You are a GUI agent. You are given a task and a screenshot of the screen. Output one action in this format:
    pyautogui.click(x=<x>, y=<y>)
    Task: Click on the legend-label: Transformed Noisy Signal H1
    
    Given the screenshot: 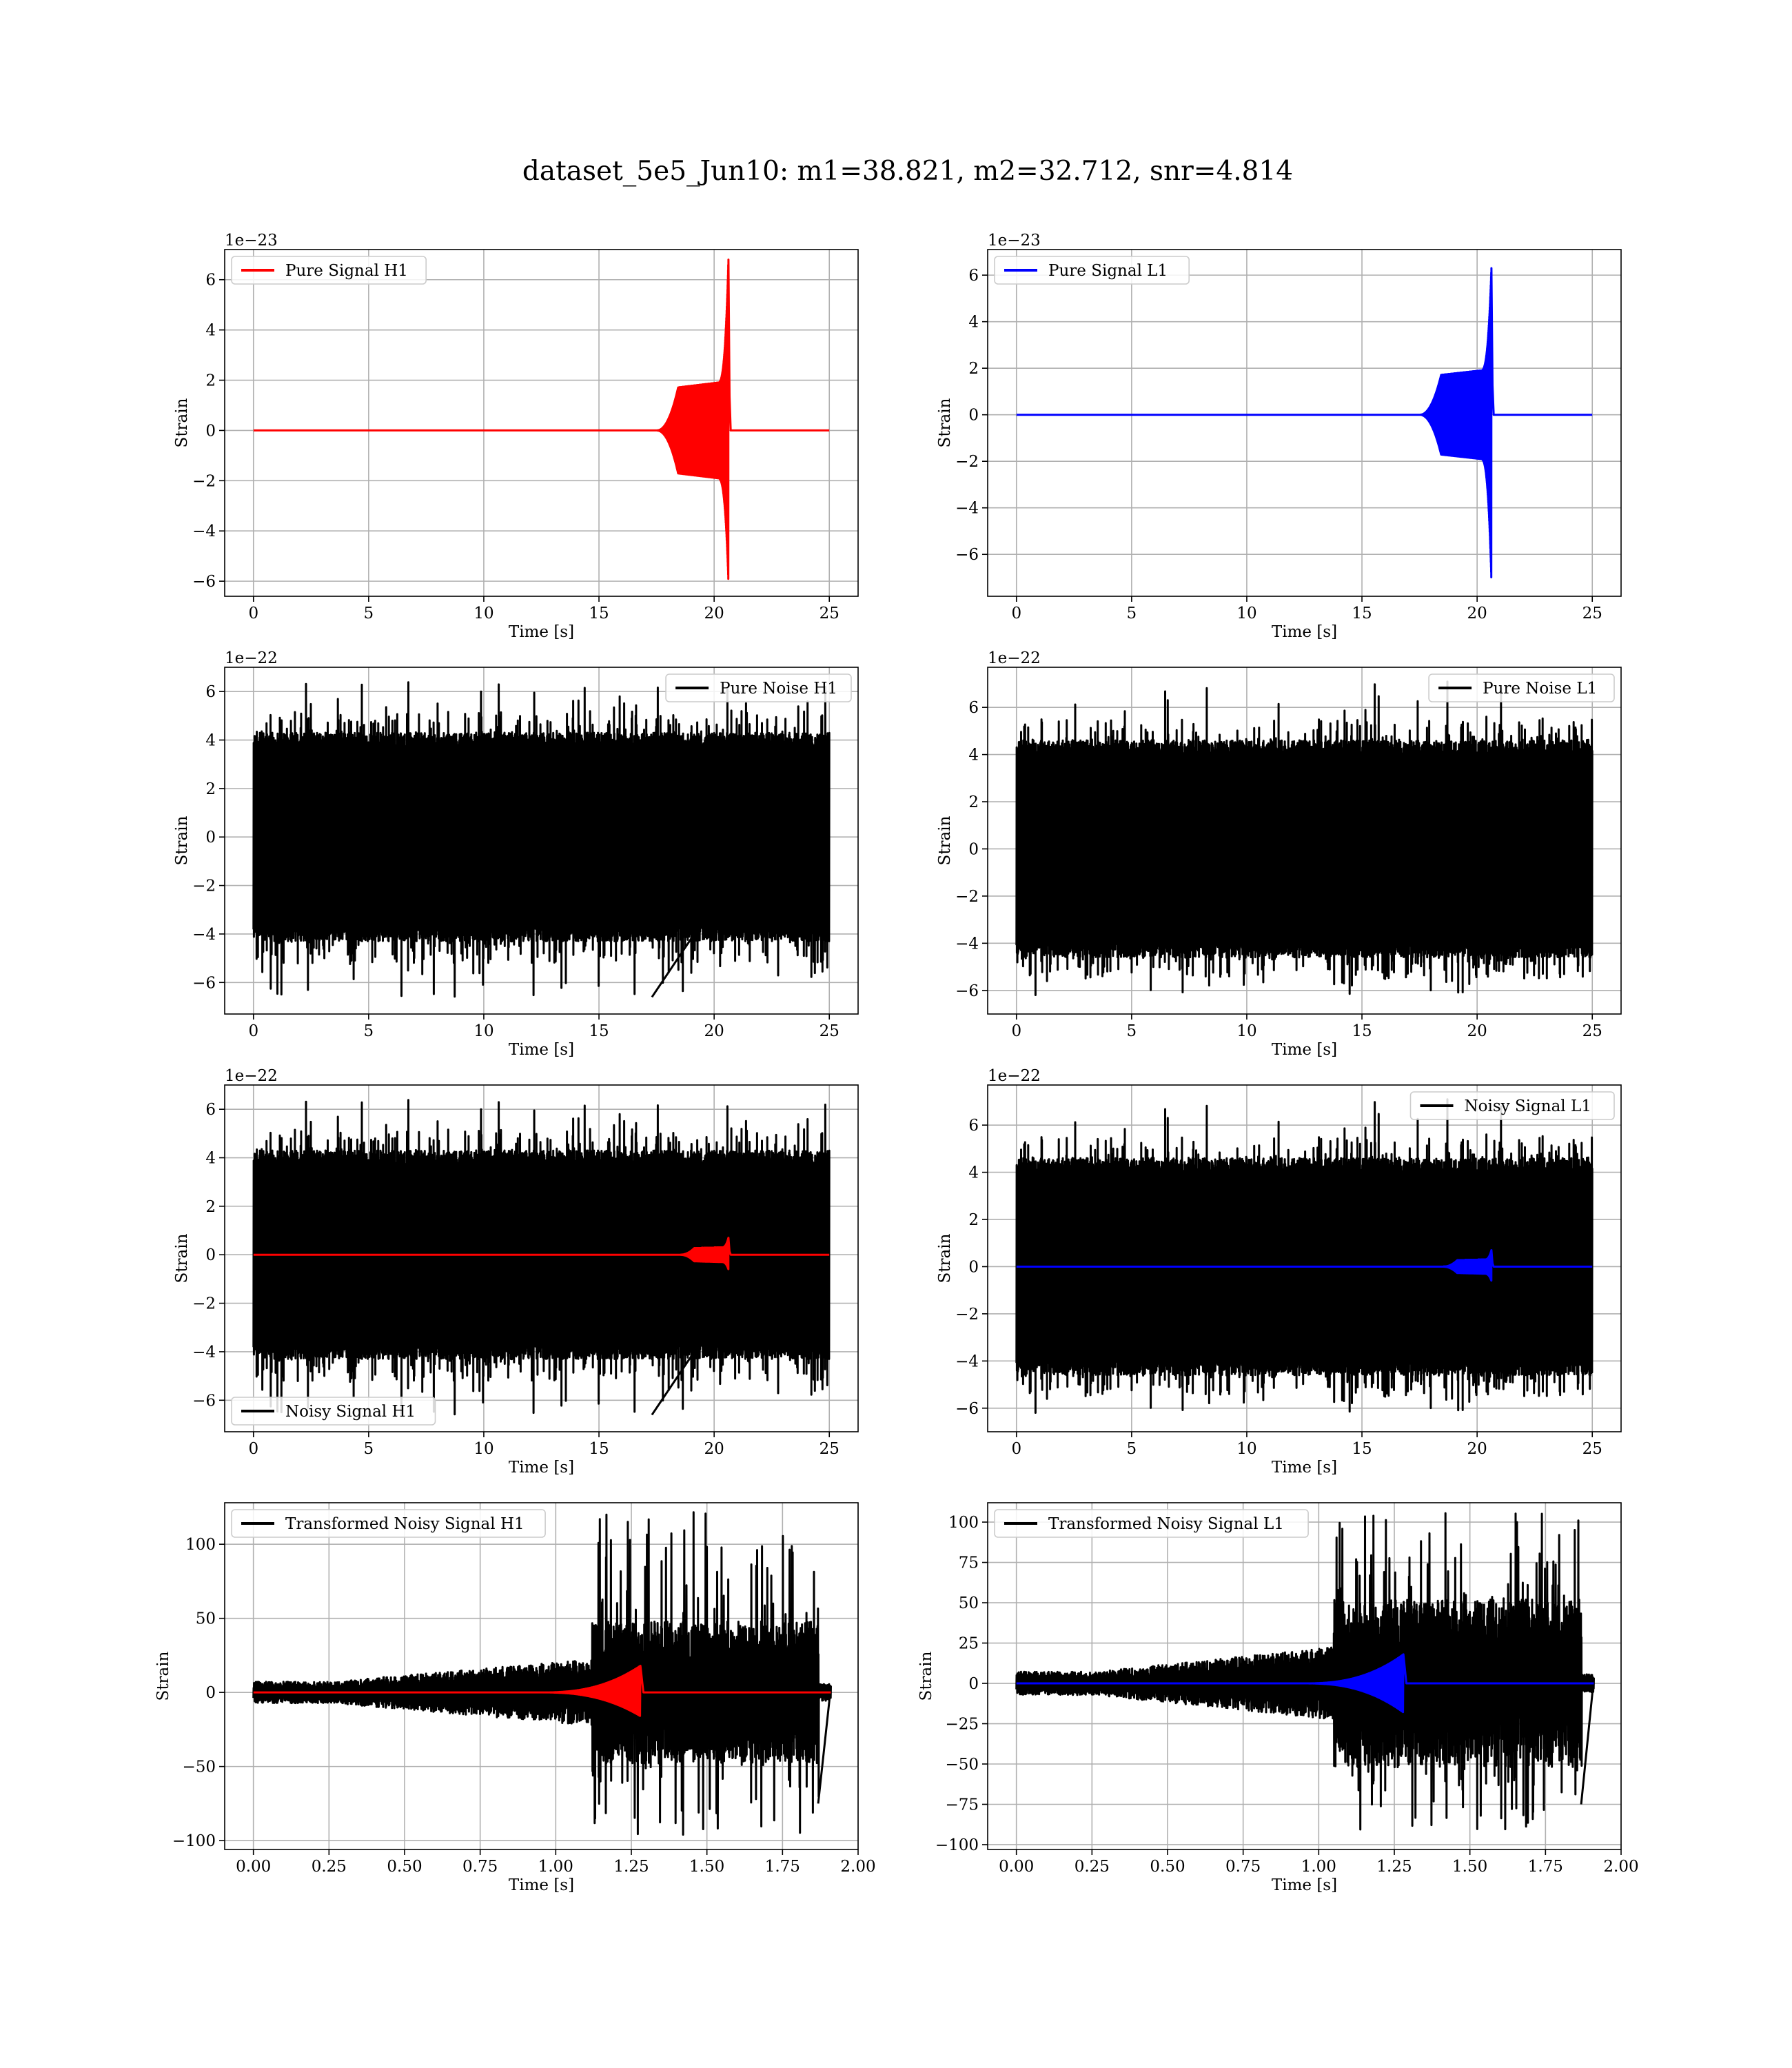 What is the action you would take?
    pyautogui.click(x=405, y=1524)
    